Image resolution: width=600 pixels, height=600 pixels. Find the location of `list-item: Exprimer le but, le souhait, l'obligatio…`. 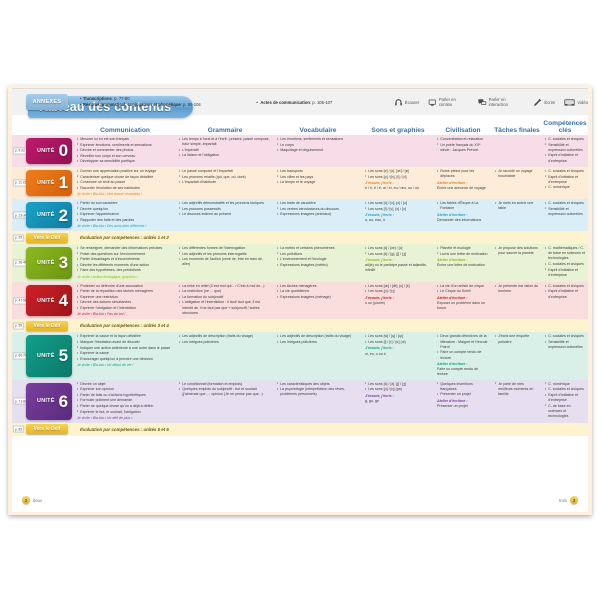

list-item: Exprimer le but, le souhait, l'obligatio… is located at coordinates (125, 412).